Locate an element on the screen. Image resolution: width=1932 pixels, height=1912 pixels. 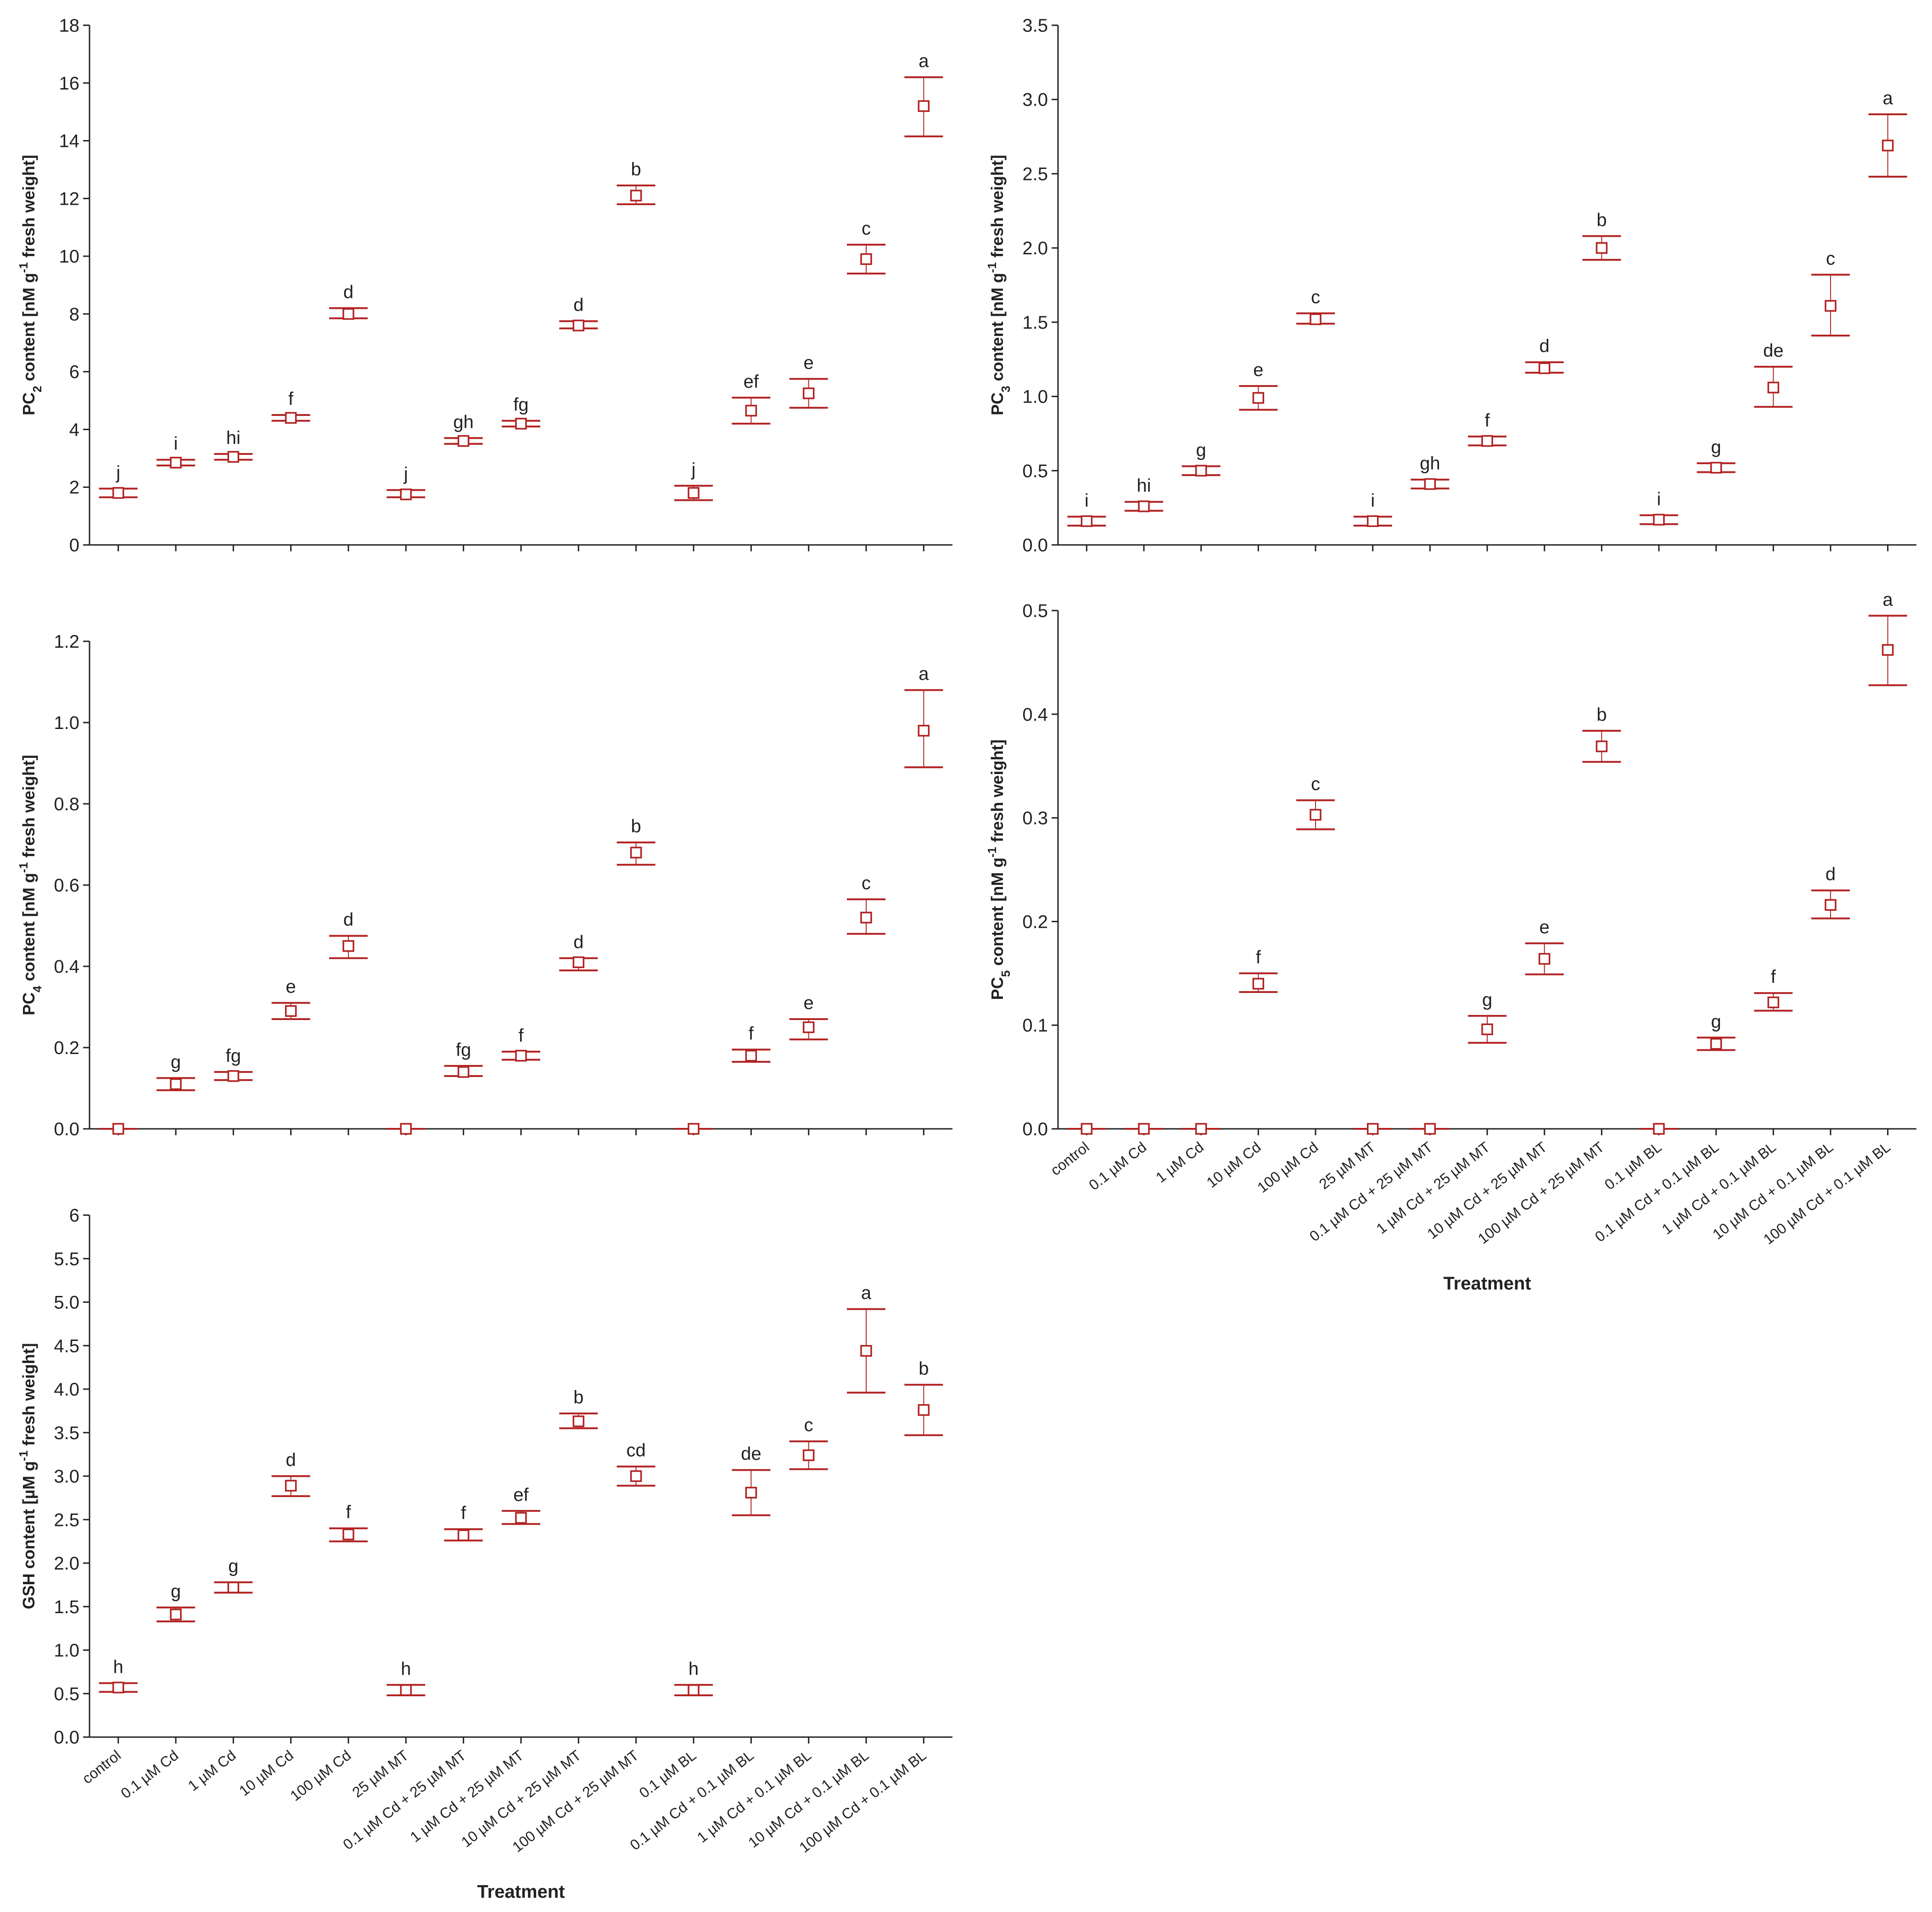
significance-letter: c is located at coordinates (1315, 784).